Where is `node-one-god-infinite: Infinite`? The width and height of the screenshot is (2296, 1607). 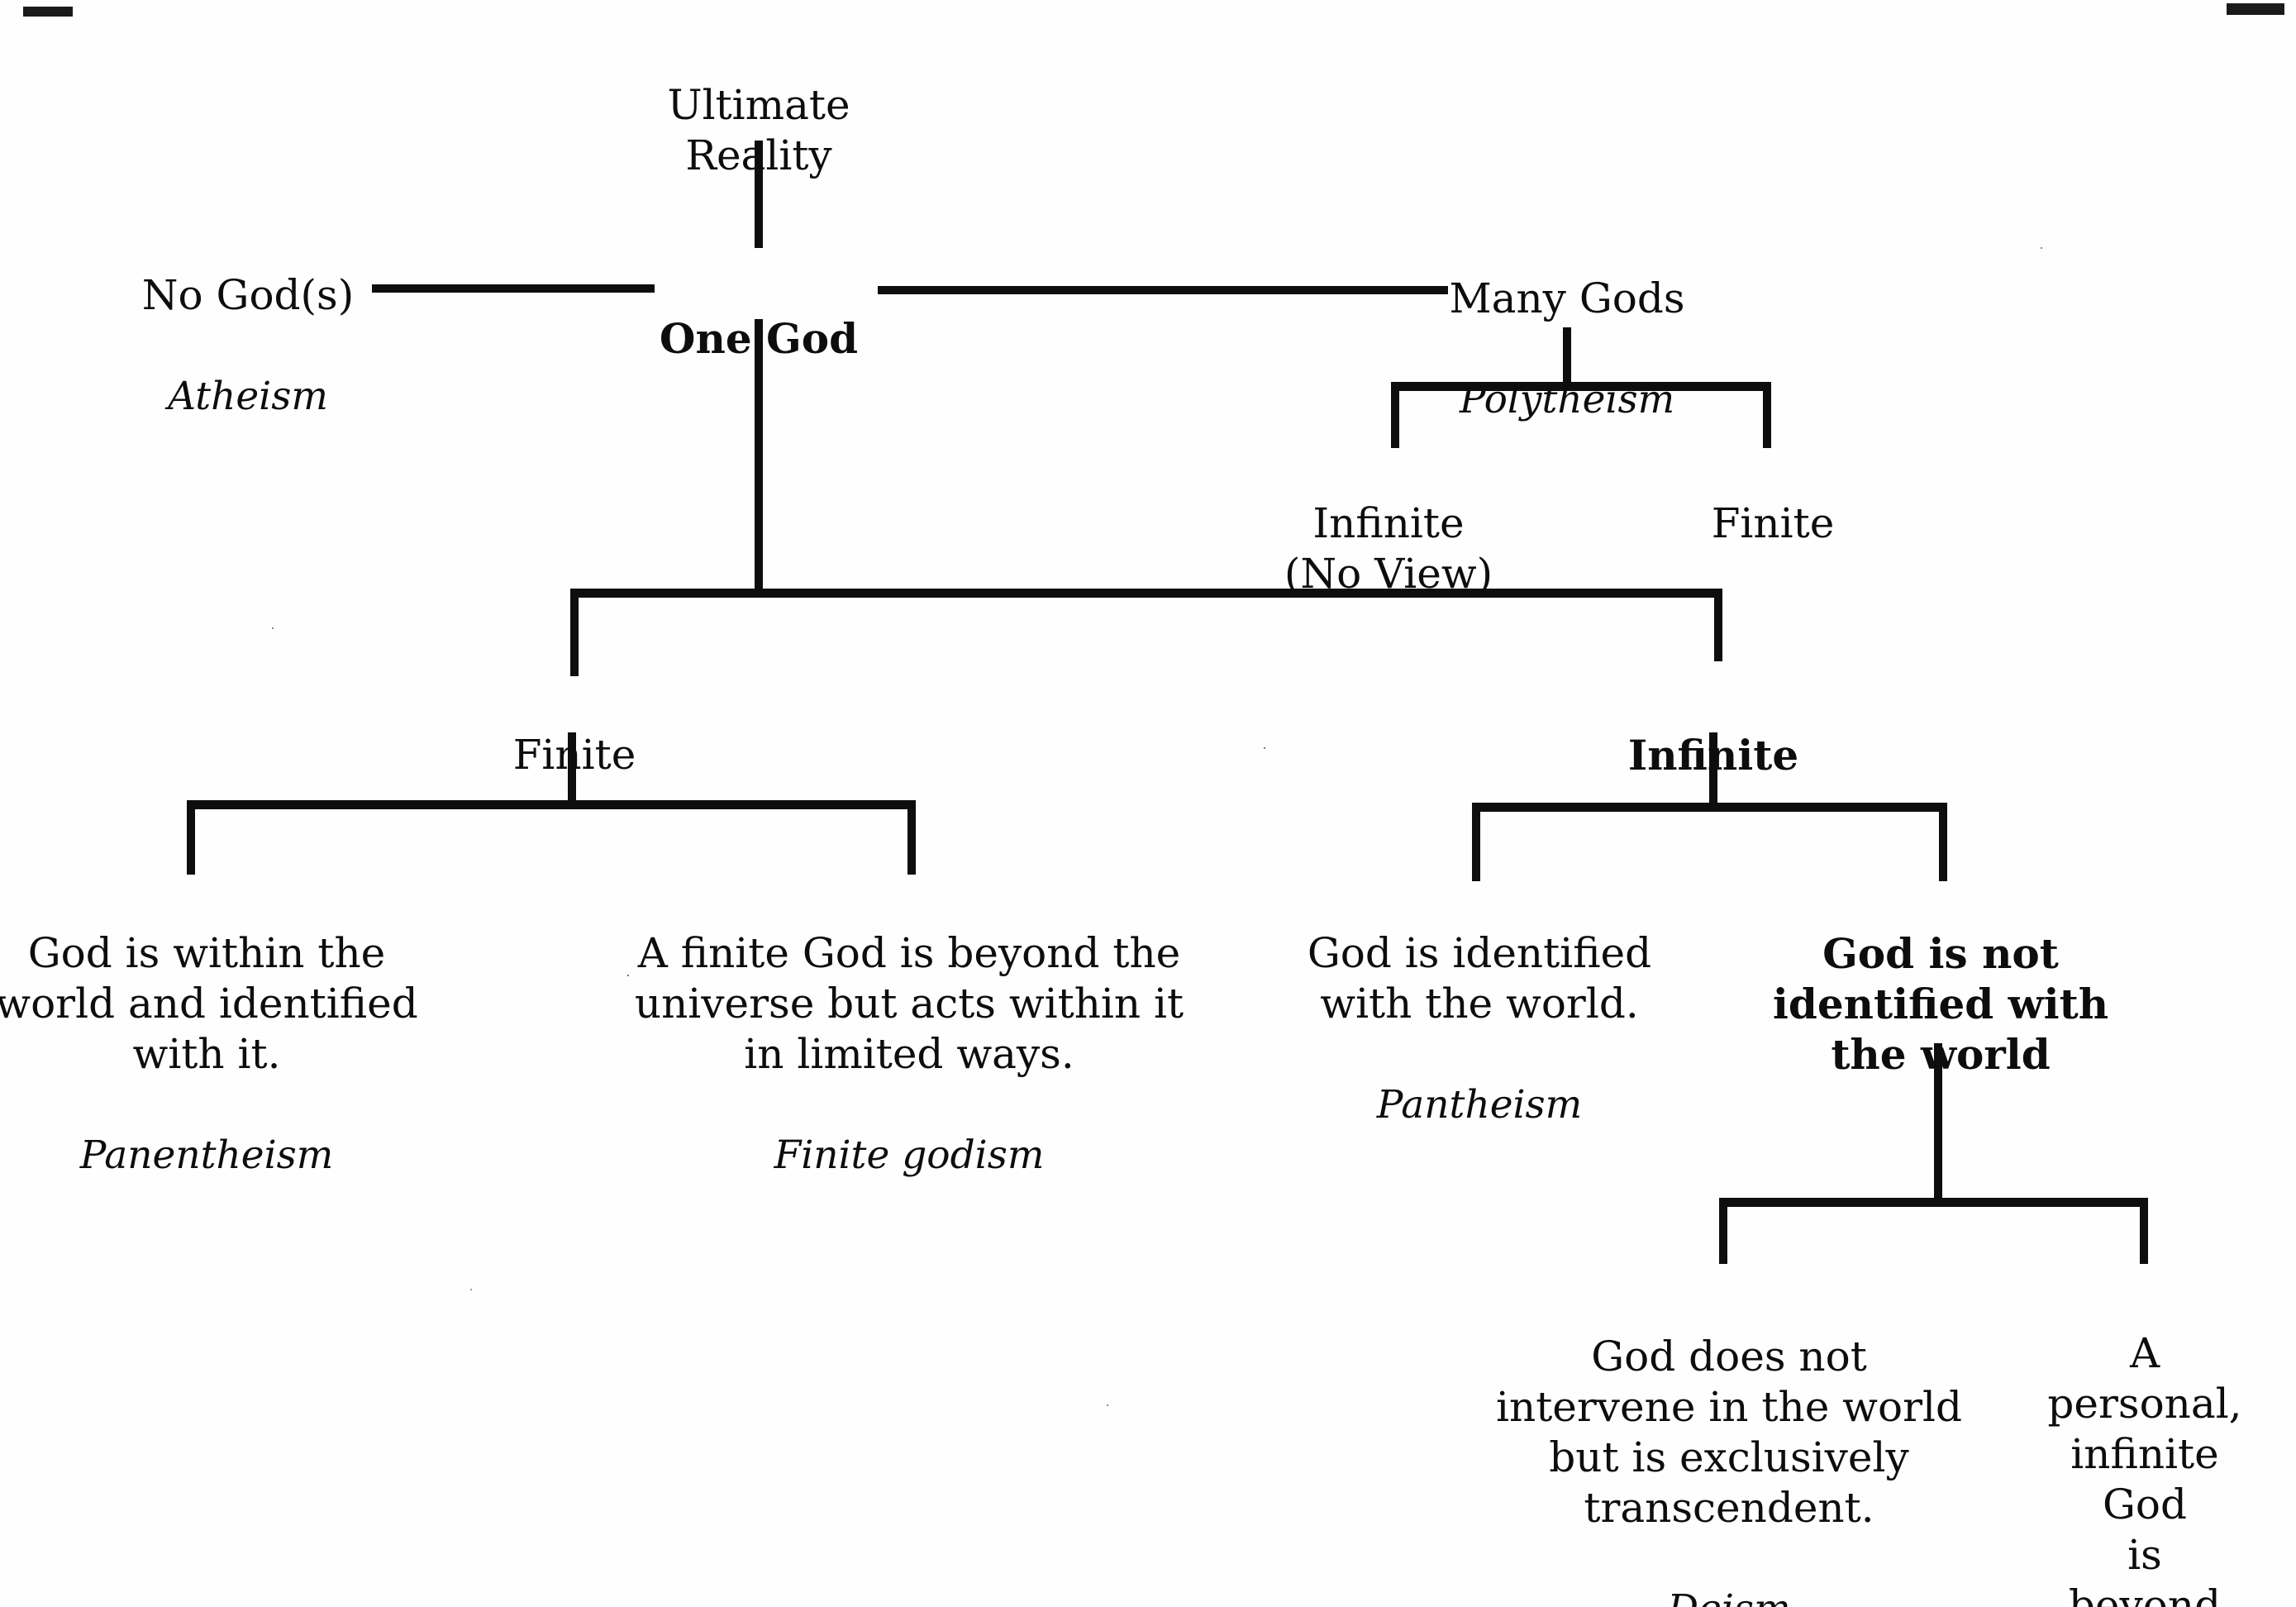 node-one-god-infinite: Infinite is located at coordinates (1713, 755).